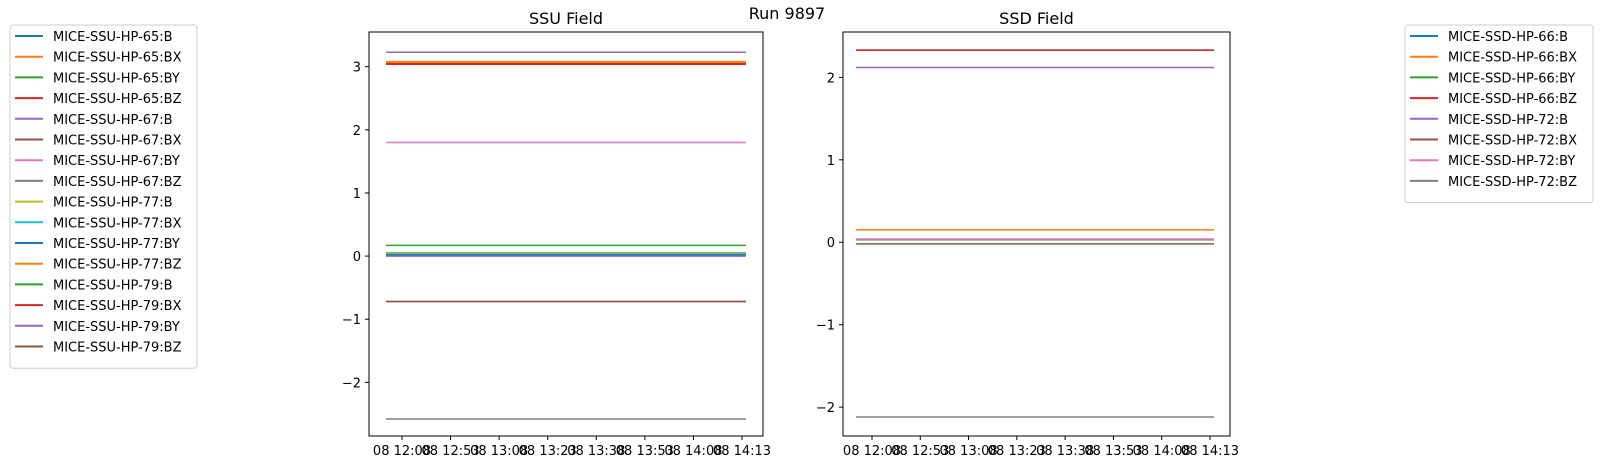 The width and height of the screenshot is (1601, 470). What do you see at coordinates (117, 348) in the screenshot?
I see `legend-label: MICE-SSU-HP-79:BZ` at bounding box center [117, 348].